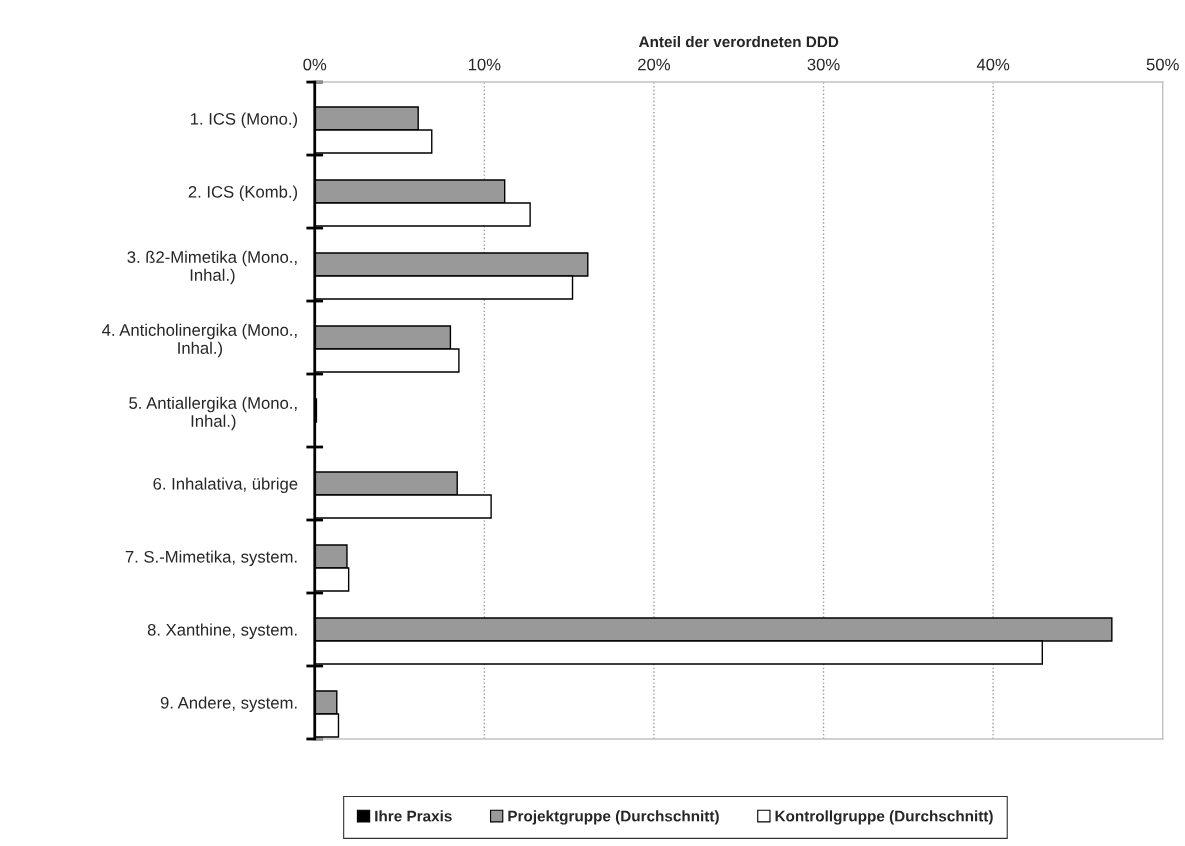 Image resolution: width=1185 pixels, height=846 pixels. Describe the element at coordinates (654, 64) in the screenshot. I see `x-tick-label: 20%` at that location.